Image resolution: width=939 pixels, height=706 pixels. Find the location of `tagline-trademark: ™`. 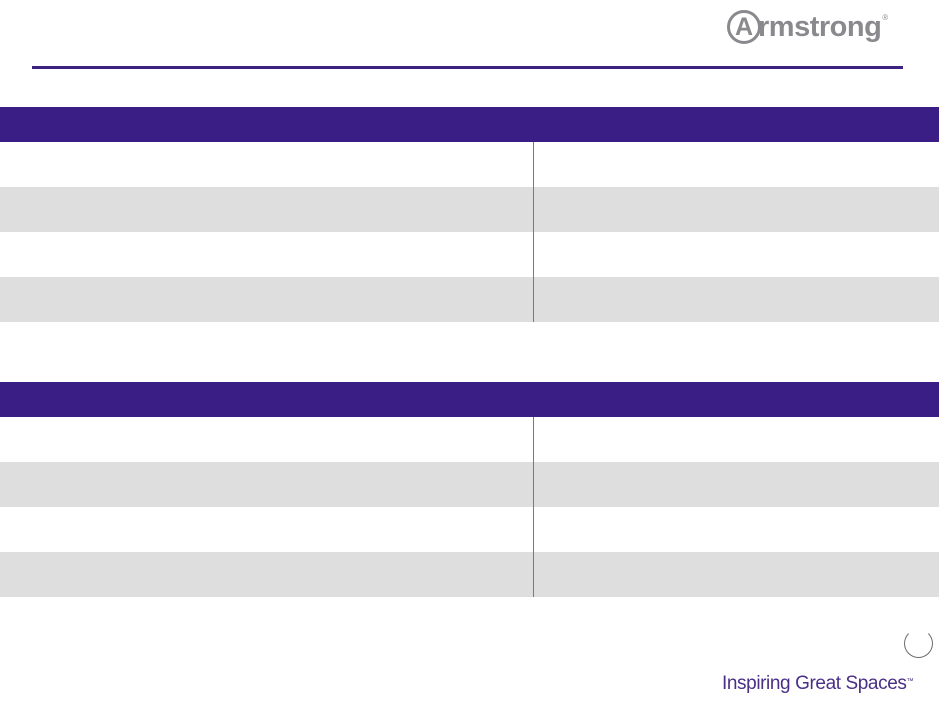

tagline-trademark: ™ is located at coordinates (910, 681).